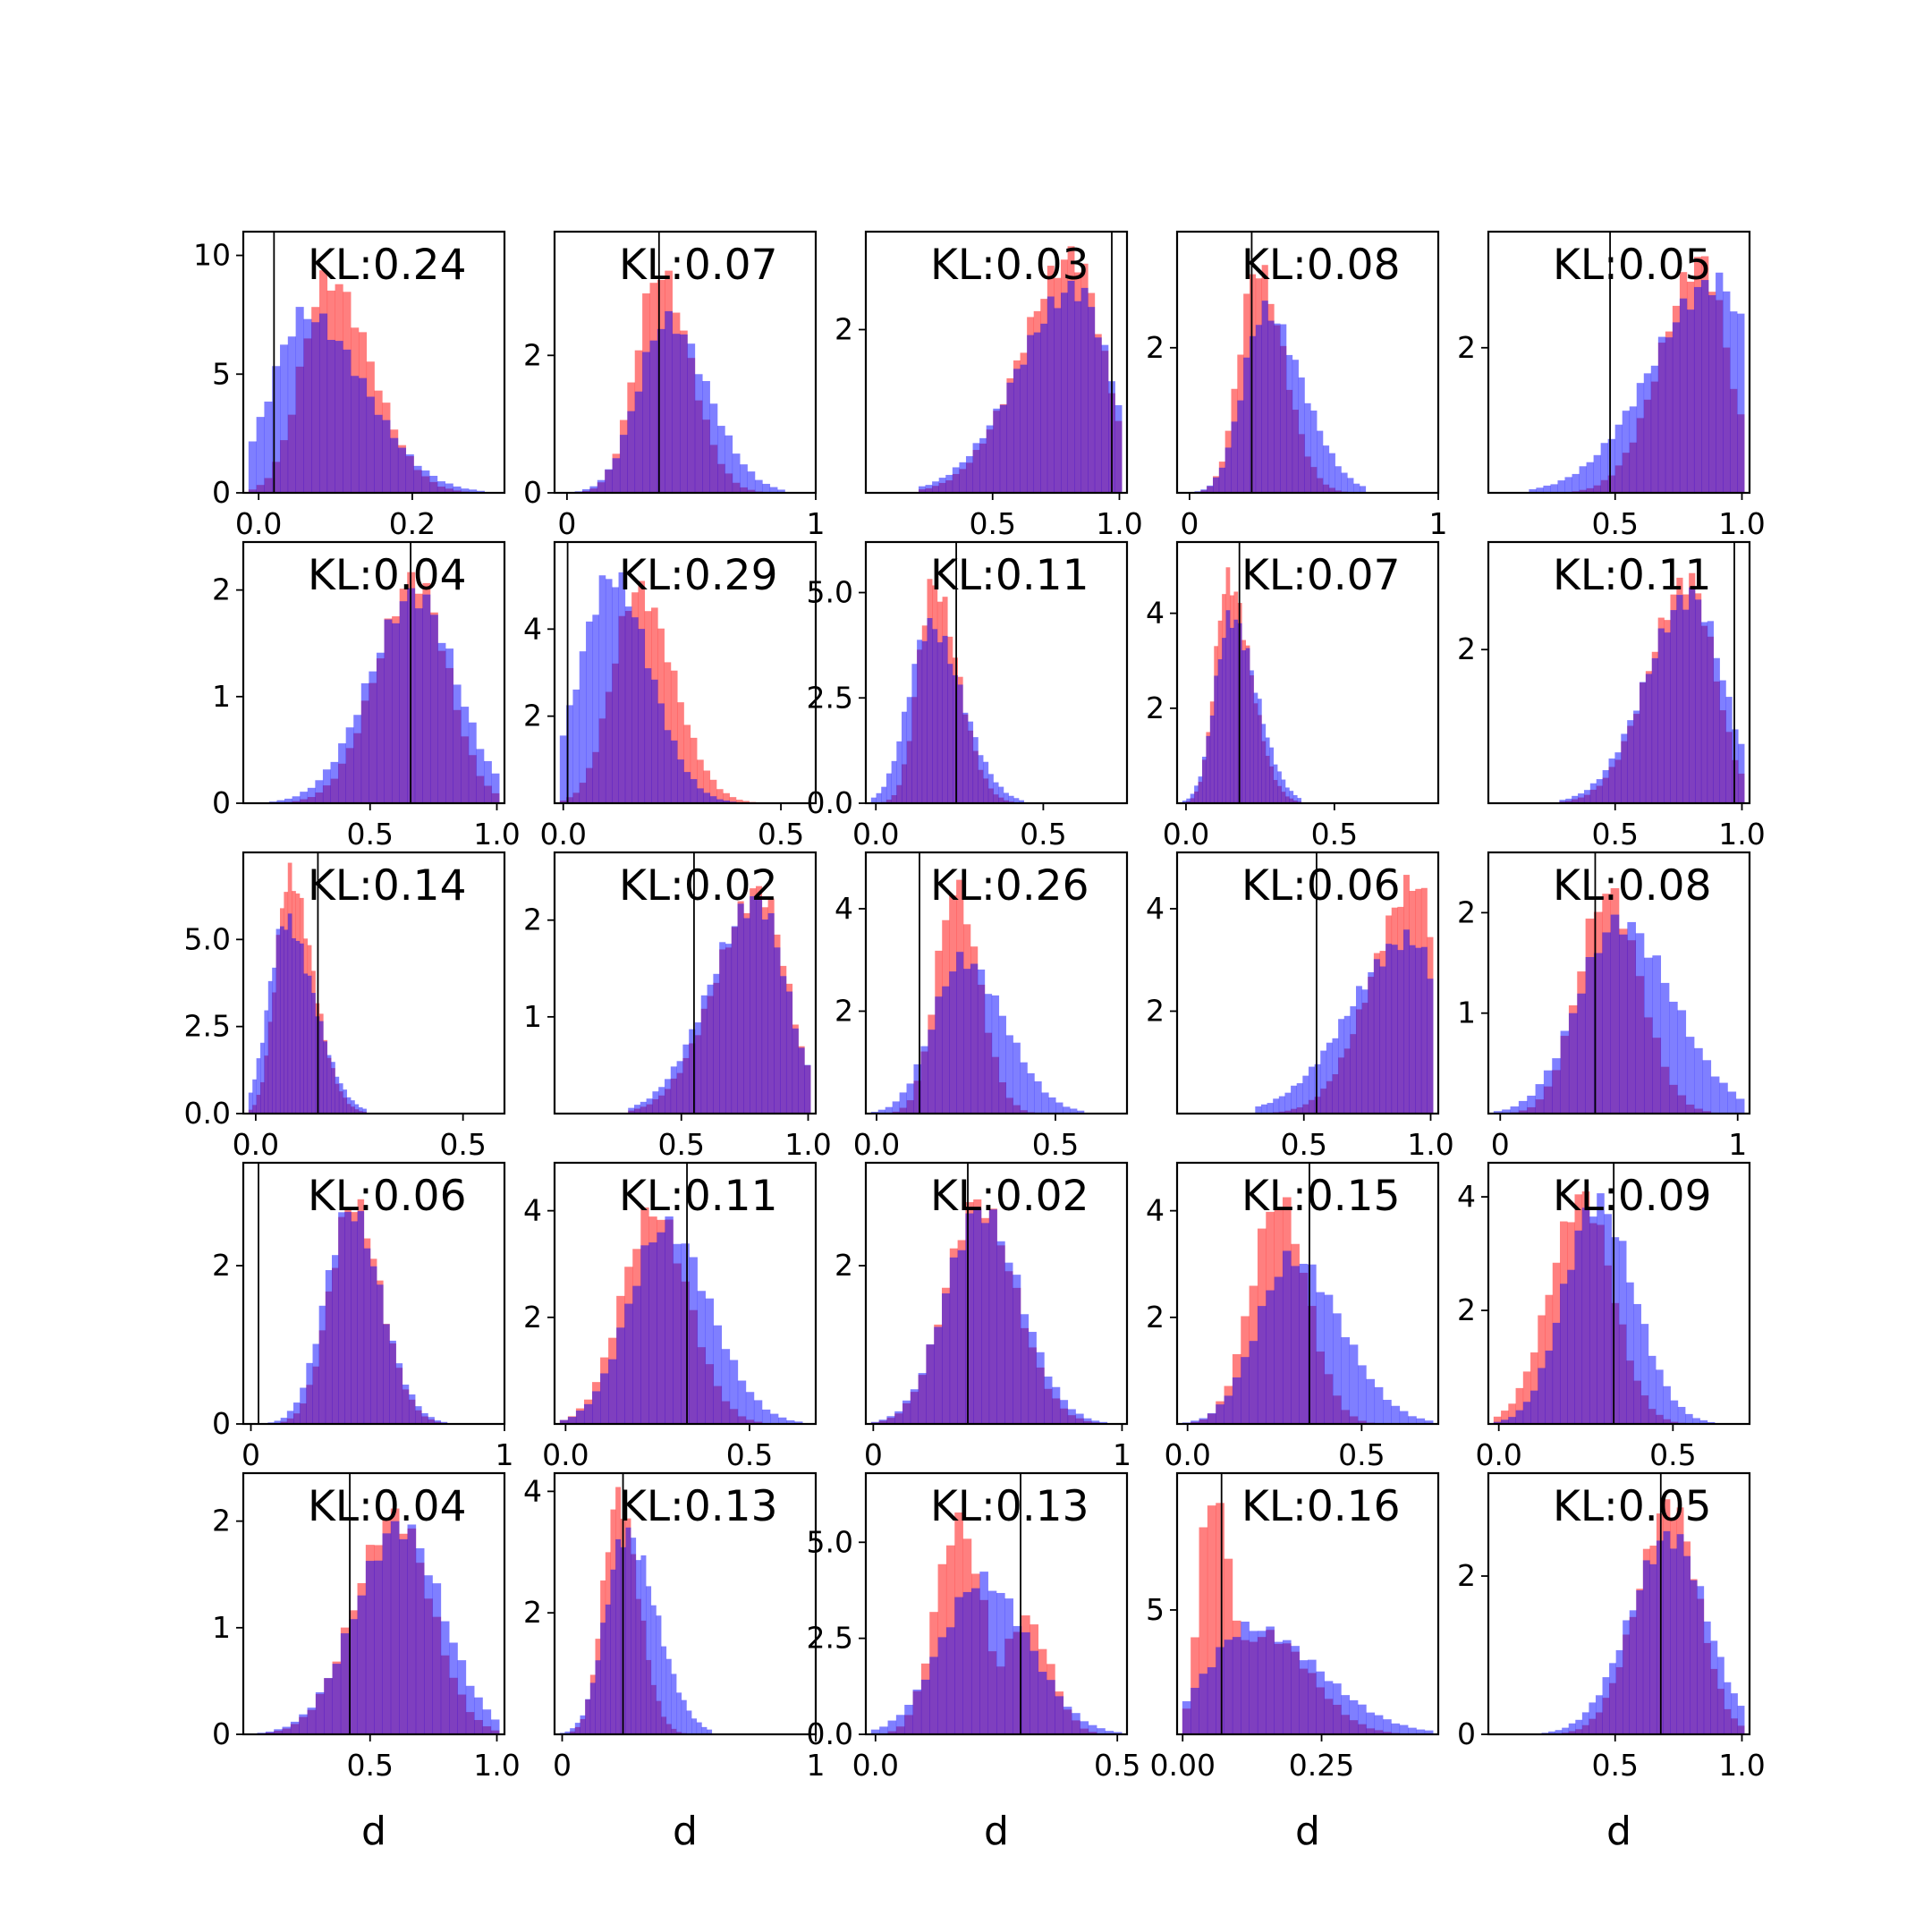  What do you see at coordinates (1182, 1765) in the screenshot?
I see `x-tick-label: 0.00` at bounding box center [1182, 1765].